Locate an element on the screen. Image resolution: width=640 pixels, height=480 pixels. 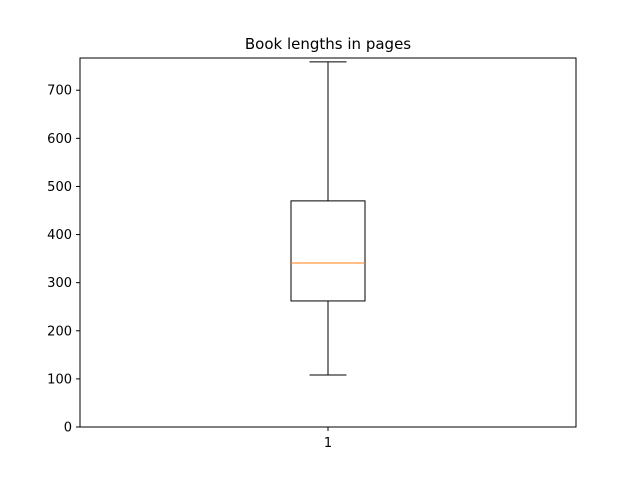
y-tick-label: 500 is located at coordinates (59, 187).